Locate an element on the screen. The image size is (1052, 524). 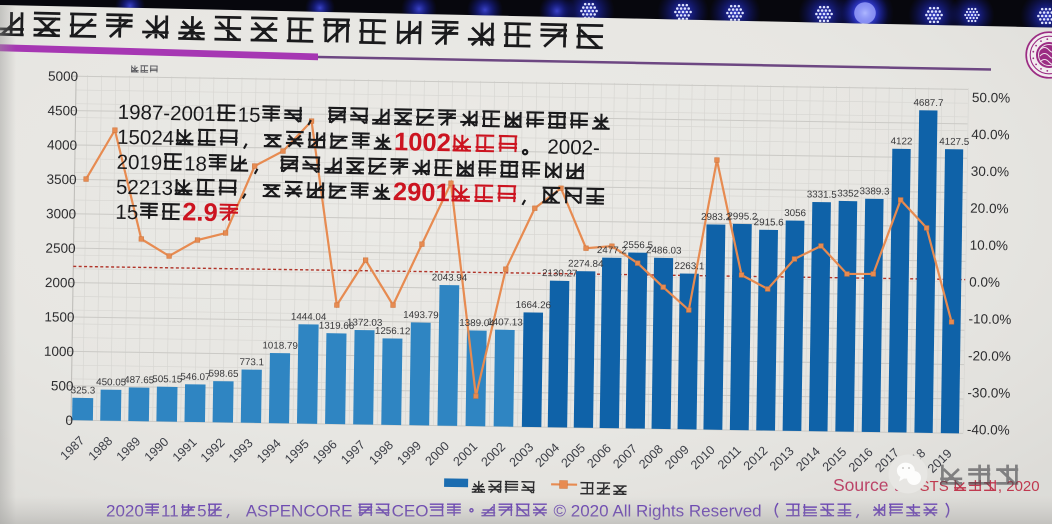
svg-text: 52213 is located at coordinates (145, 188).